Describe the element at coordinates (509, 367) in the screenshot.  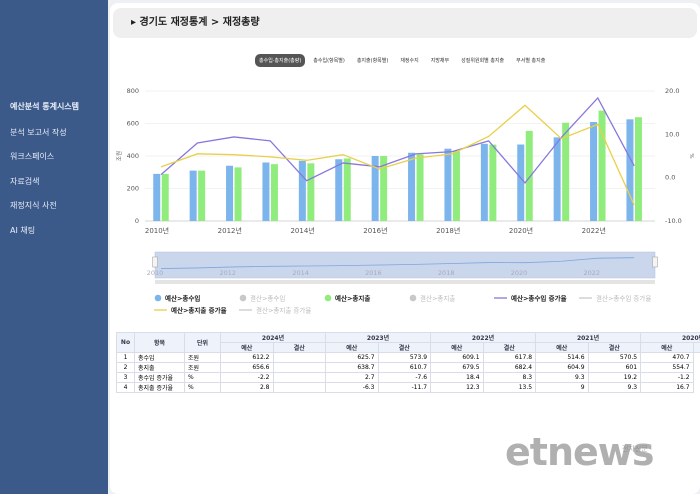
I see `table-cell: 682.4` at that location.